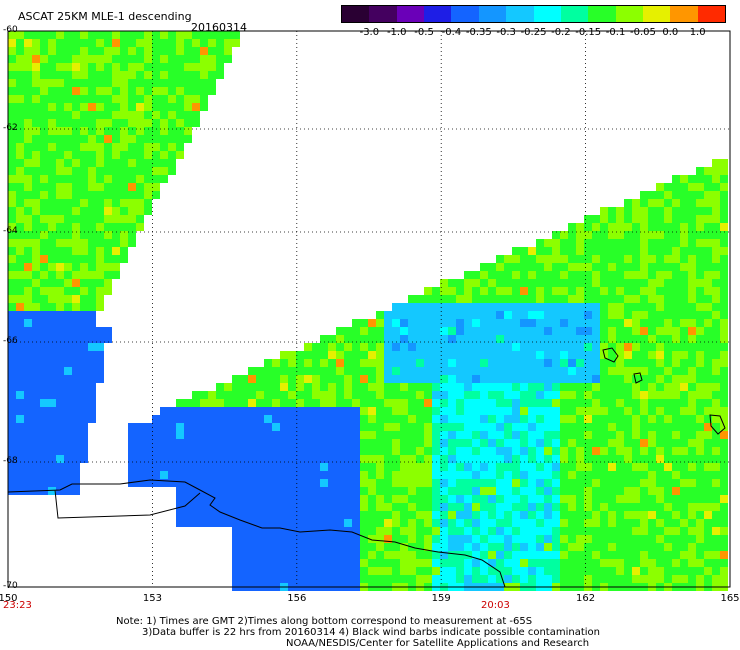 This screenshot has width=740, height=650. Describe the element at coordinates (410, 14) in the screenshot. I see `colorbar-segment` at that location.